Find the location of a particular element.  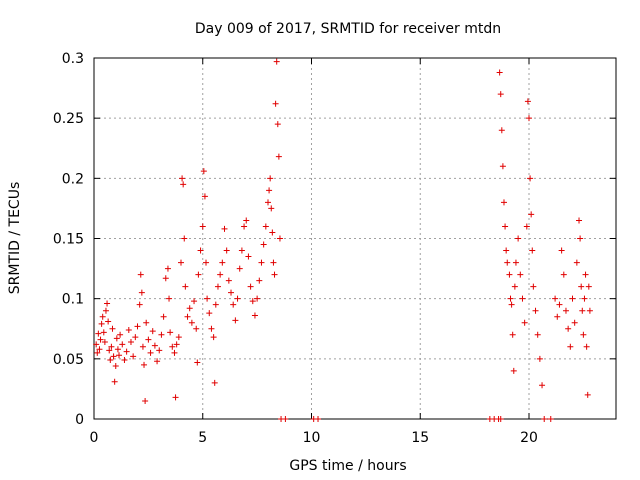

y-tick-label: 0.15 is located at coordinates (68, 240).